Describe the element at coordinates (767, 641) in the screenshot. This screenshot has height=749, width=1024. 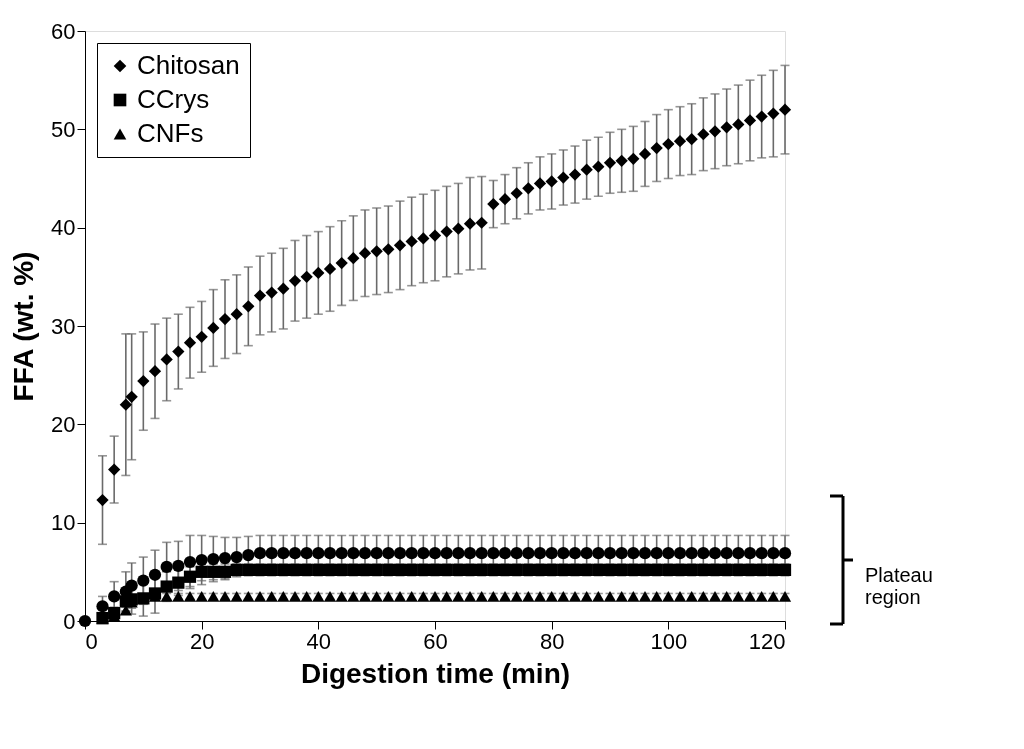
I see `x-tick-label: 120` at that location.